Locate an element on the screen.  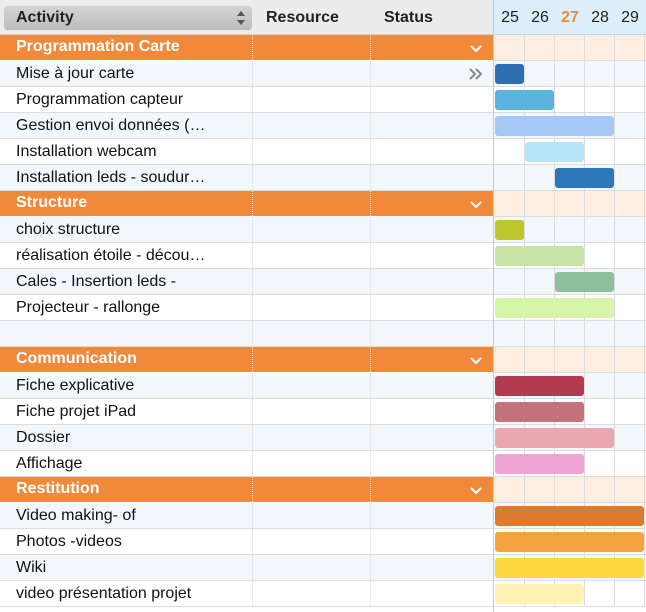
group-row: Structure is located at coordinates (246, 204).